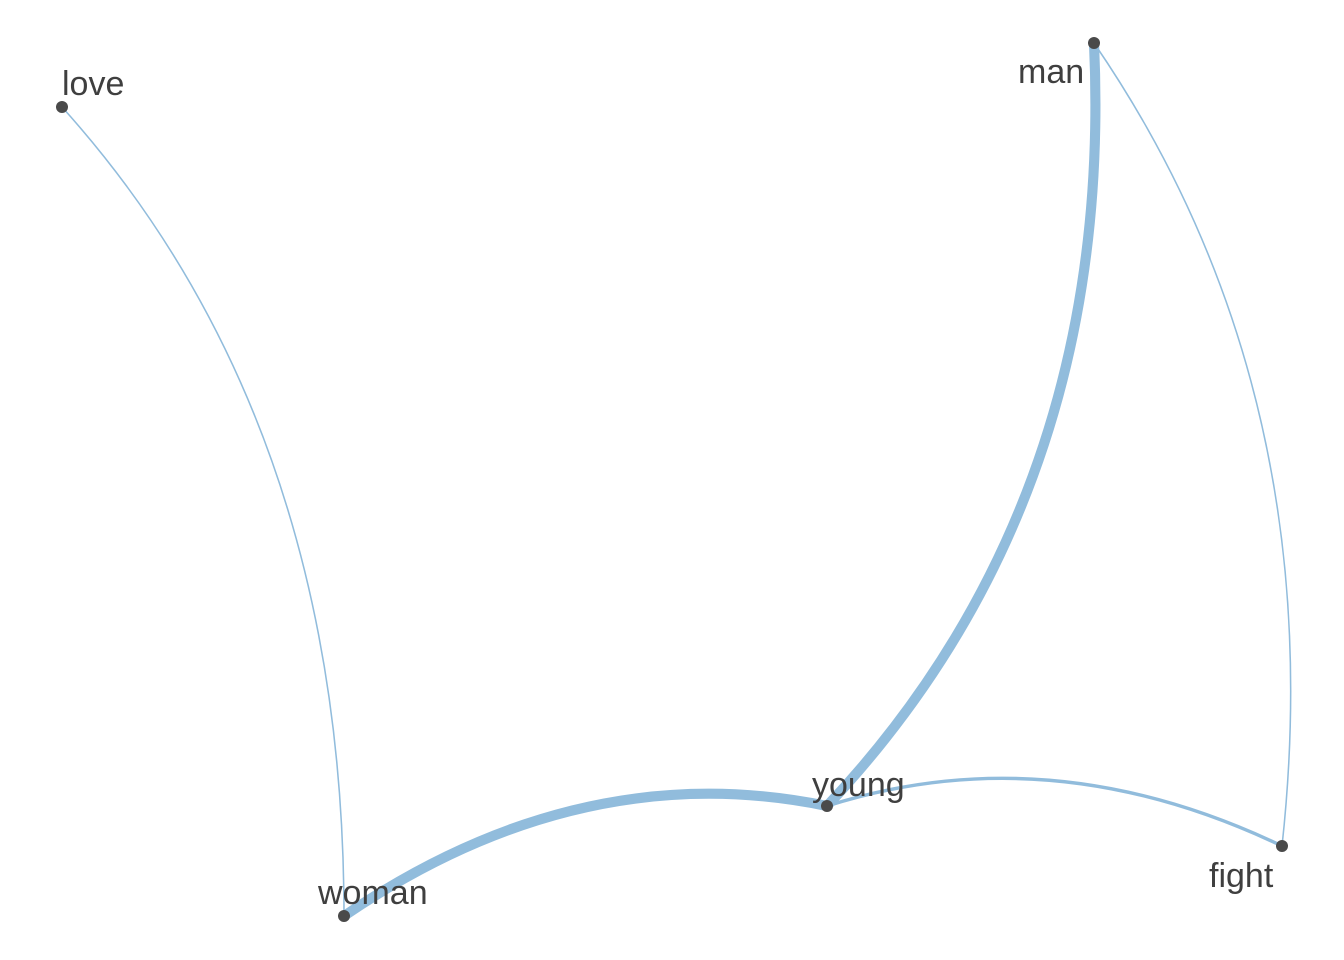 This screenshot has height=960, width=1344. What do you see at coordinates (827, 806) in the screenshot?
I see `node-young` at bounding box center [827, 806].